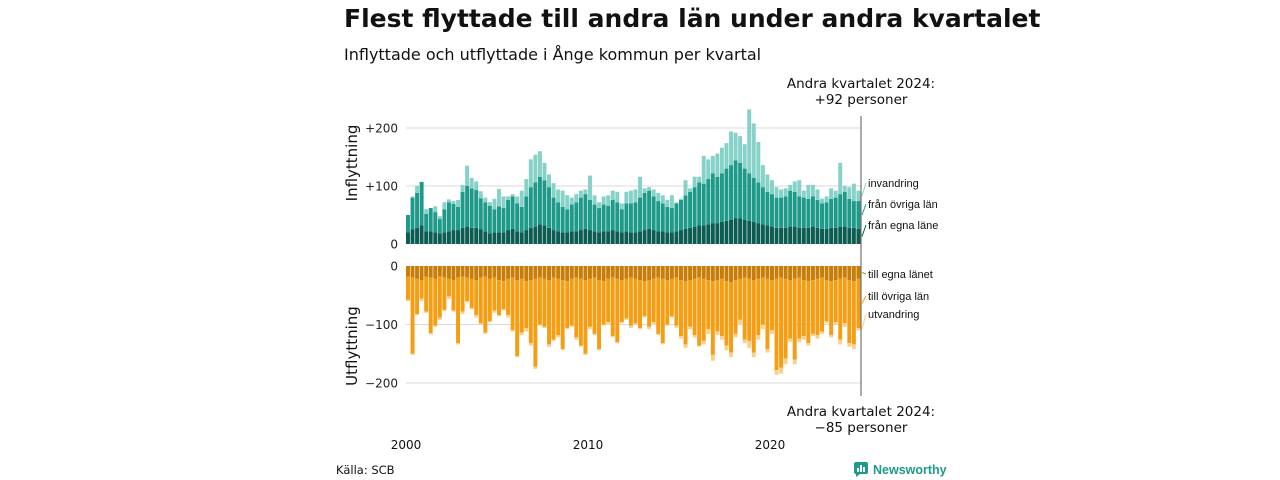 Image resolution: width=1280 pixels, height=480 pixels. I want to click on series-label-in: invandring, so click(893, 184).